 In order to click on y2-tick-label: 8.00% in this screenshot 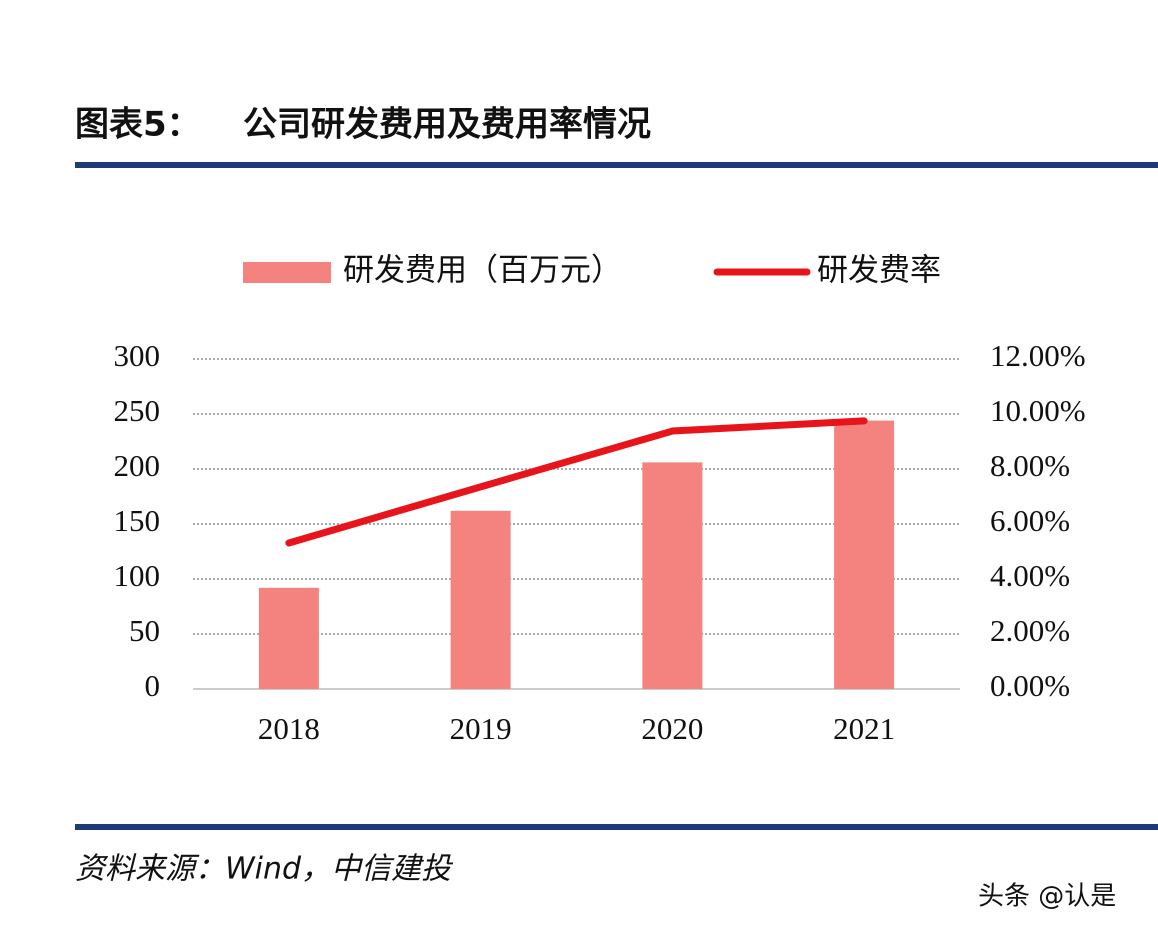, I will do `click(1030, 465)`.